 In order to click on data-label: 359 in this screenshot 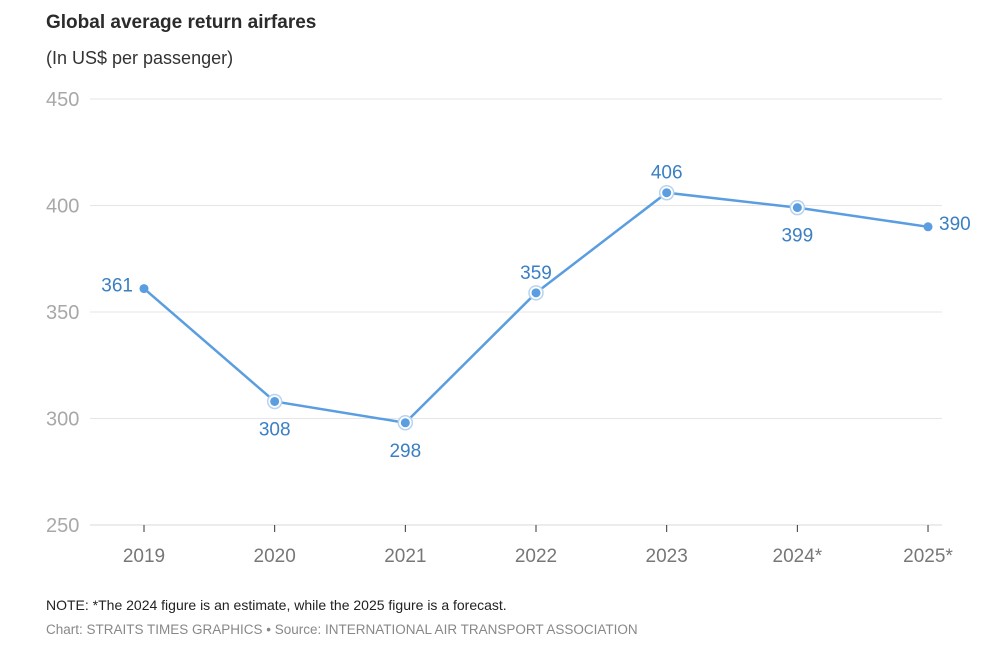, I will do `click(536, 273)`.